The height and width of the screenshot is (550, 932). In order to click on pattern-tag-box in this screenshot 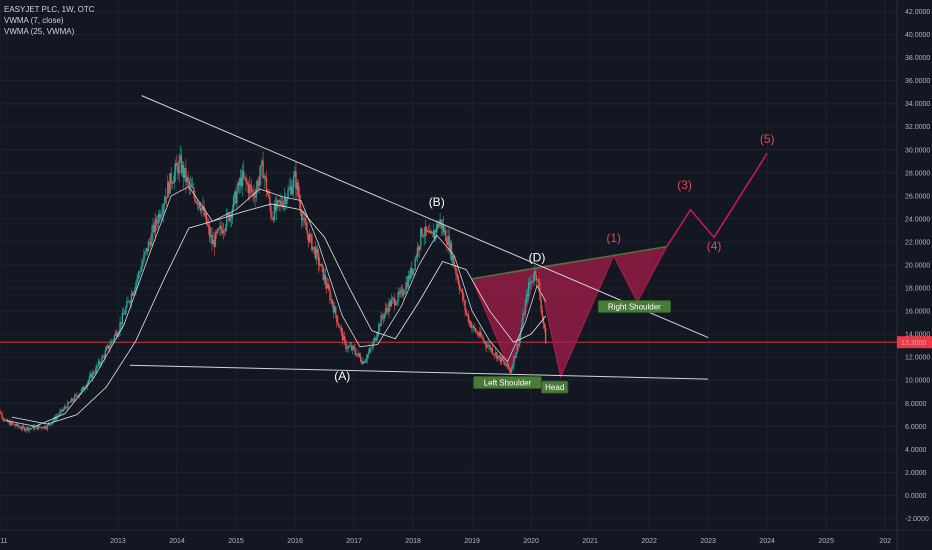, I will do `click(634, 306)`.